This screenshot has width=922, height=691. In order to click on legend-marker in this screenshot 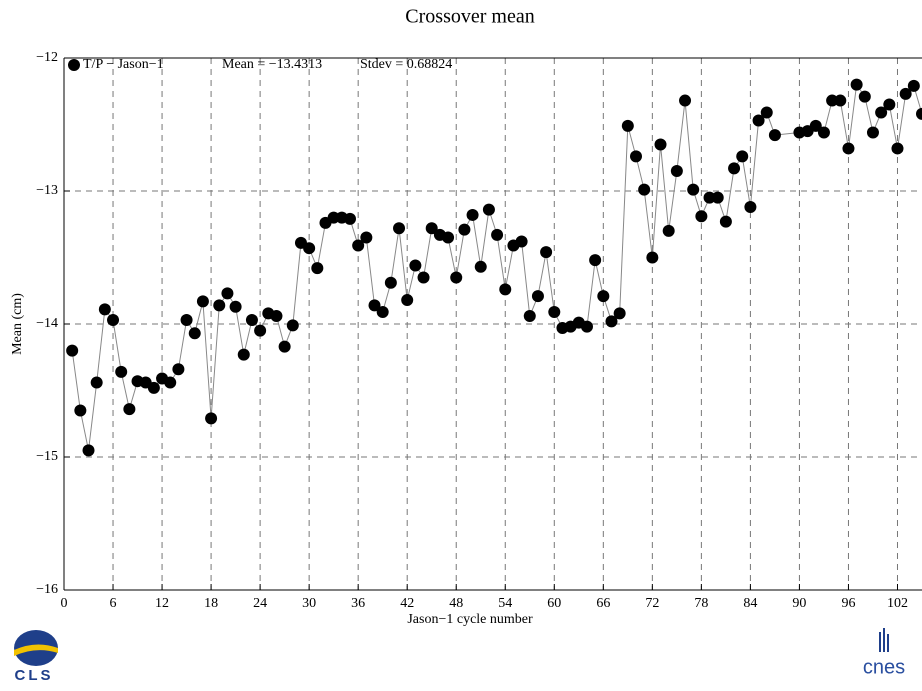, I will do `click(74, 65)`.